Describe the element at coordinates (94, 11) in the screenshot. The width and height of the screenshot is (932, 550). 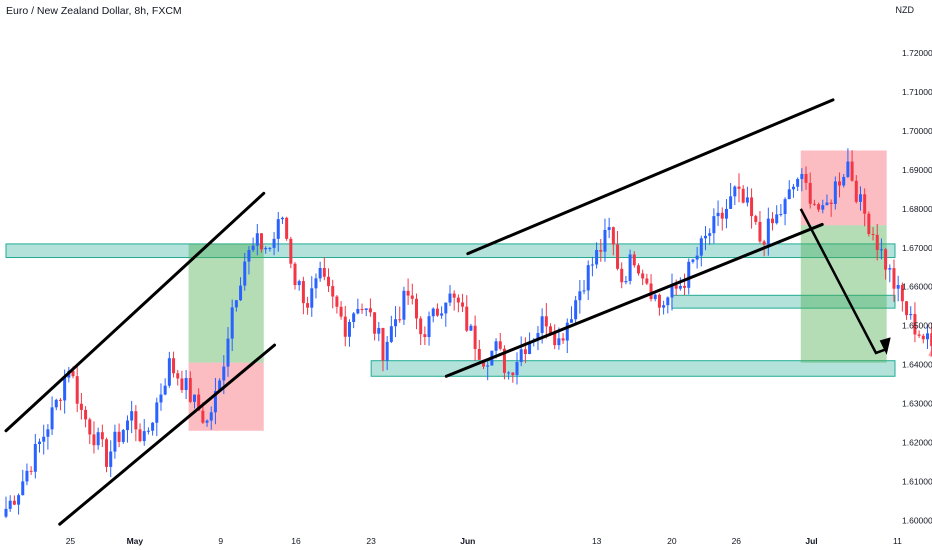
I see `chart-title: Euro / New Zealand Dollar, 8h, FXCM` at that location.